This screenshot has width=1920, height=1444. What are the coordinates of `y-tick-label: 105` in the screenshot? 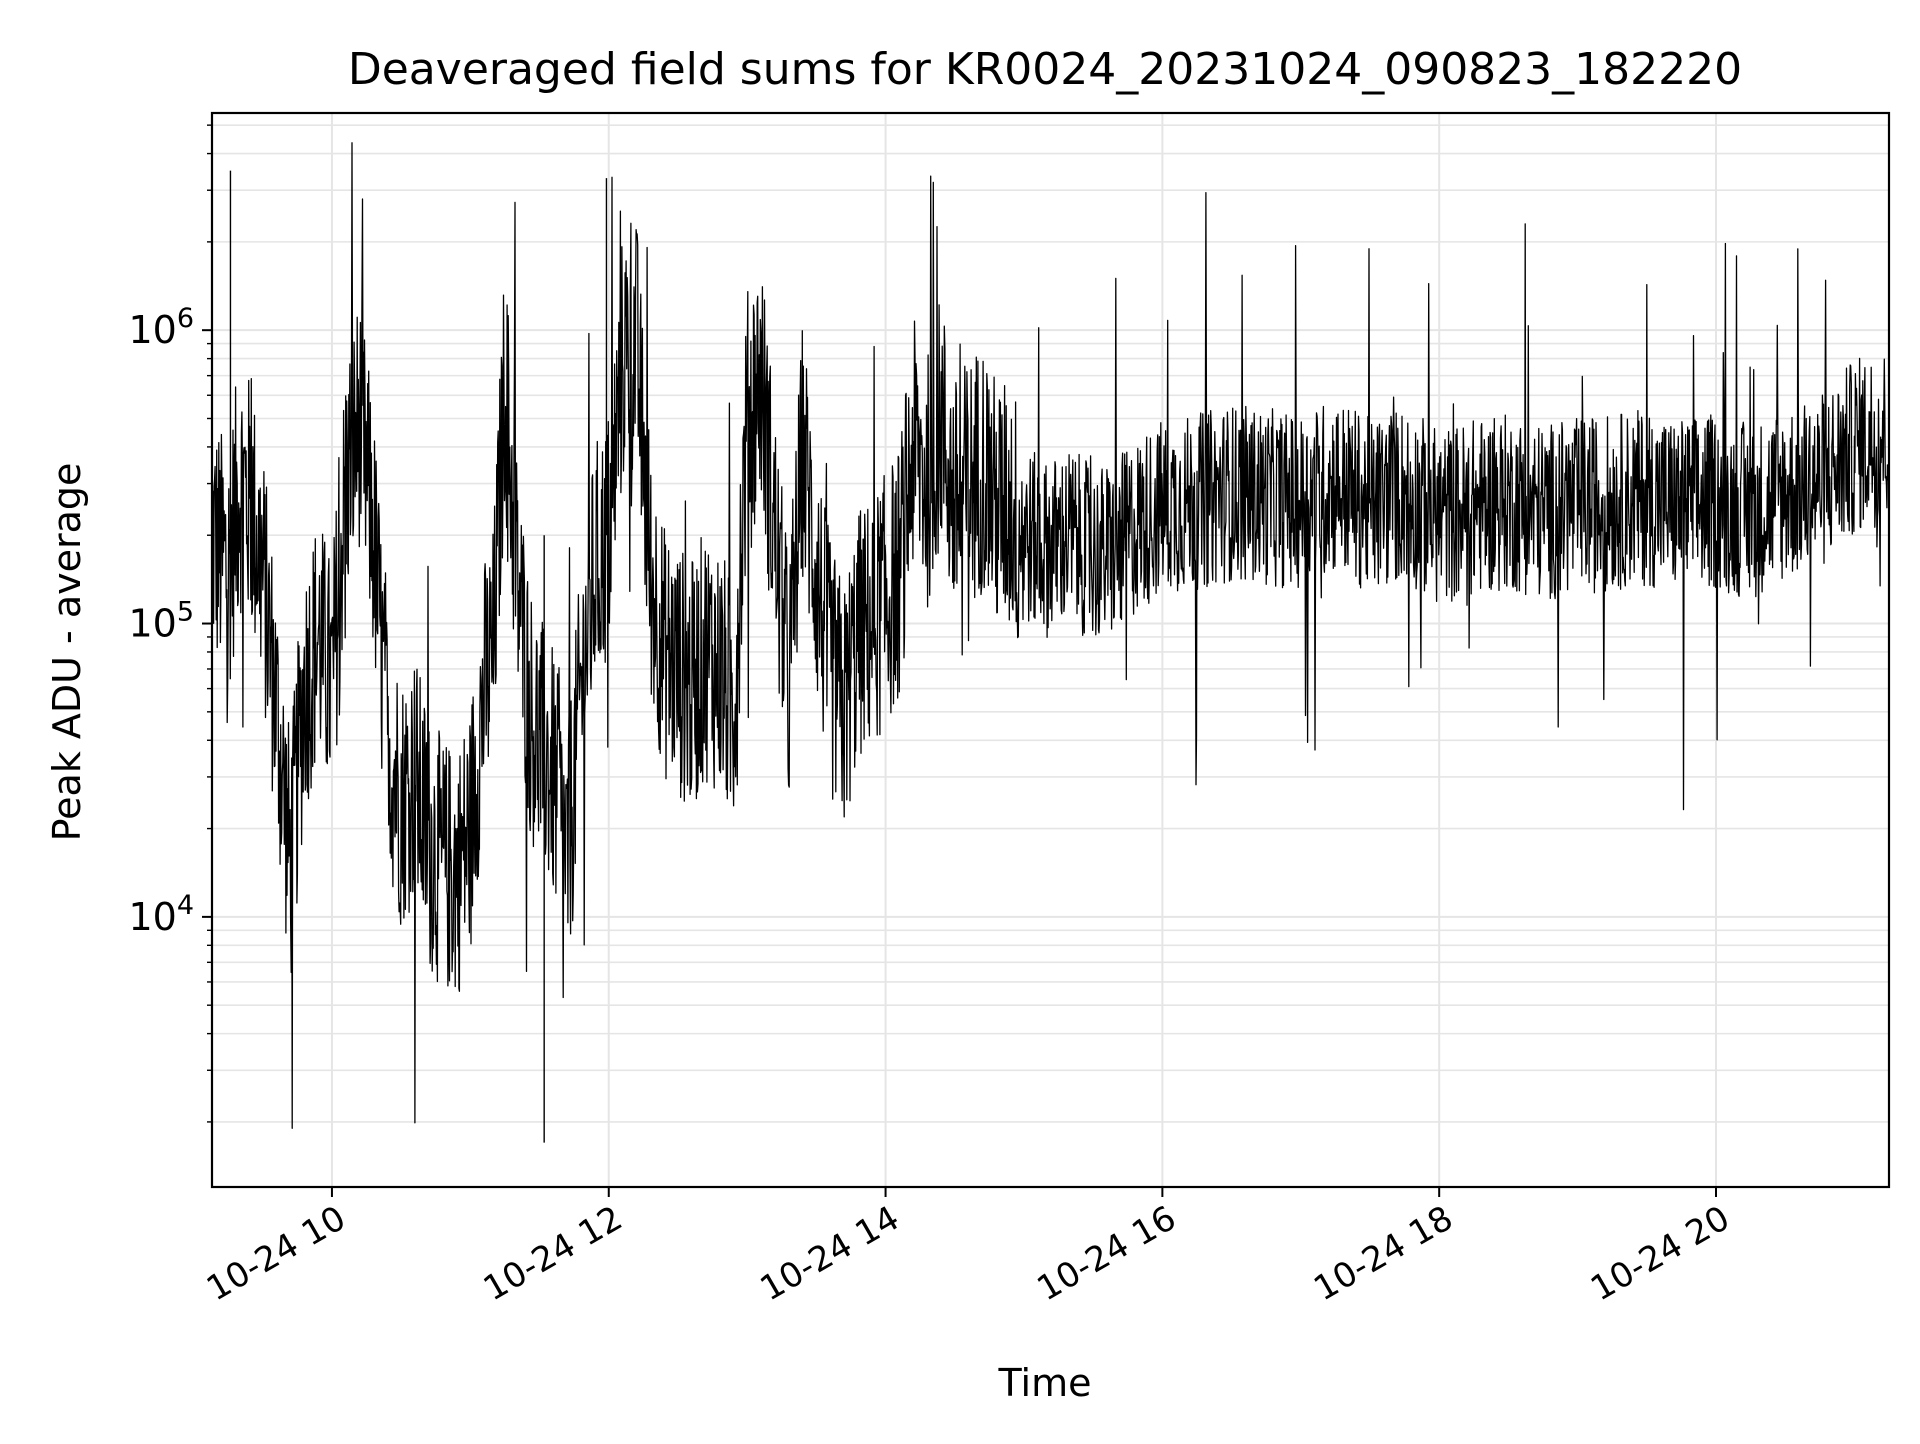 It's located at (161, 621).